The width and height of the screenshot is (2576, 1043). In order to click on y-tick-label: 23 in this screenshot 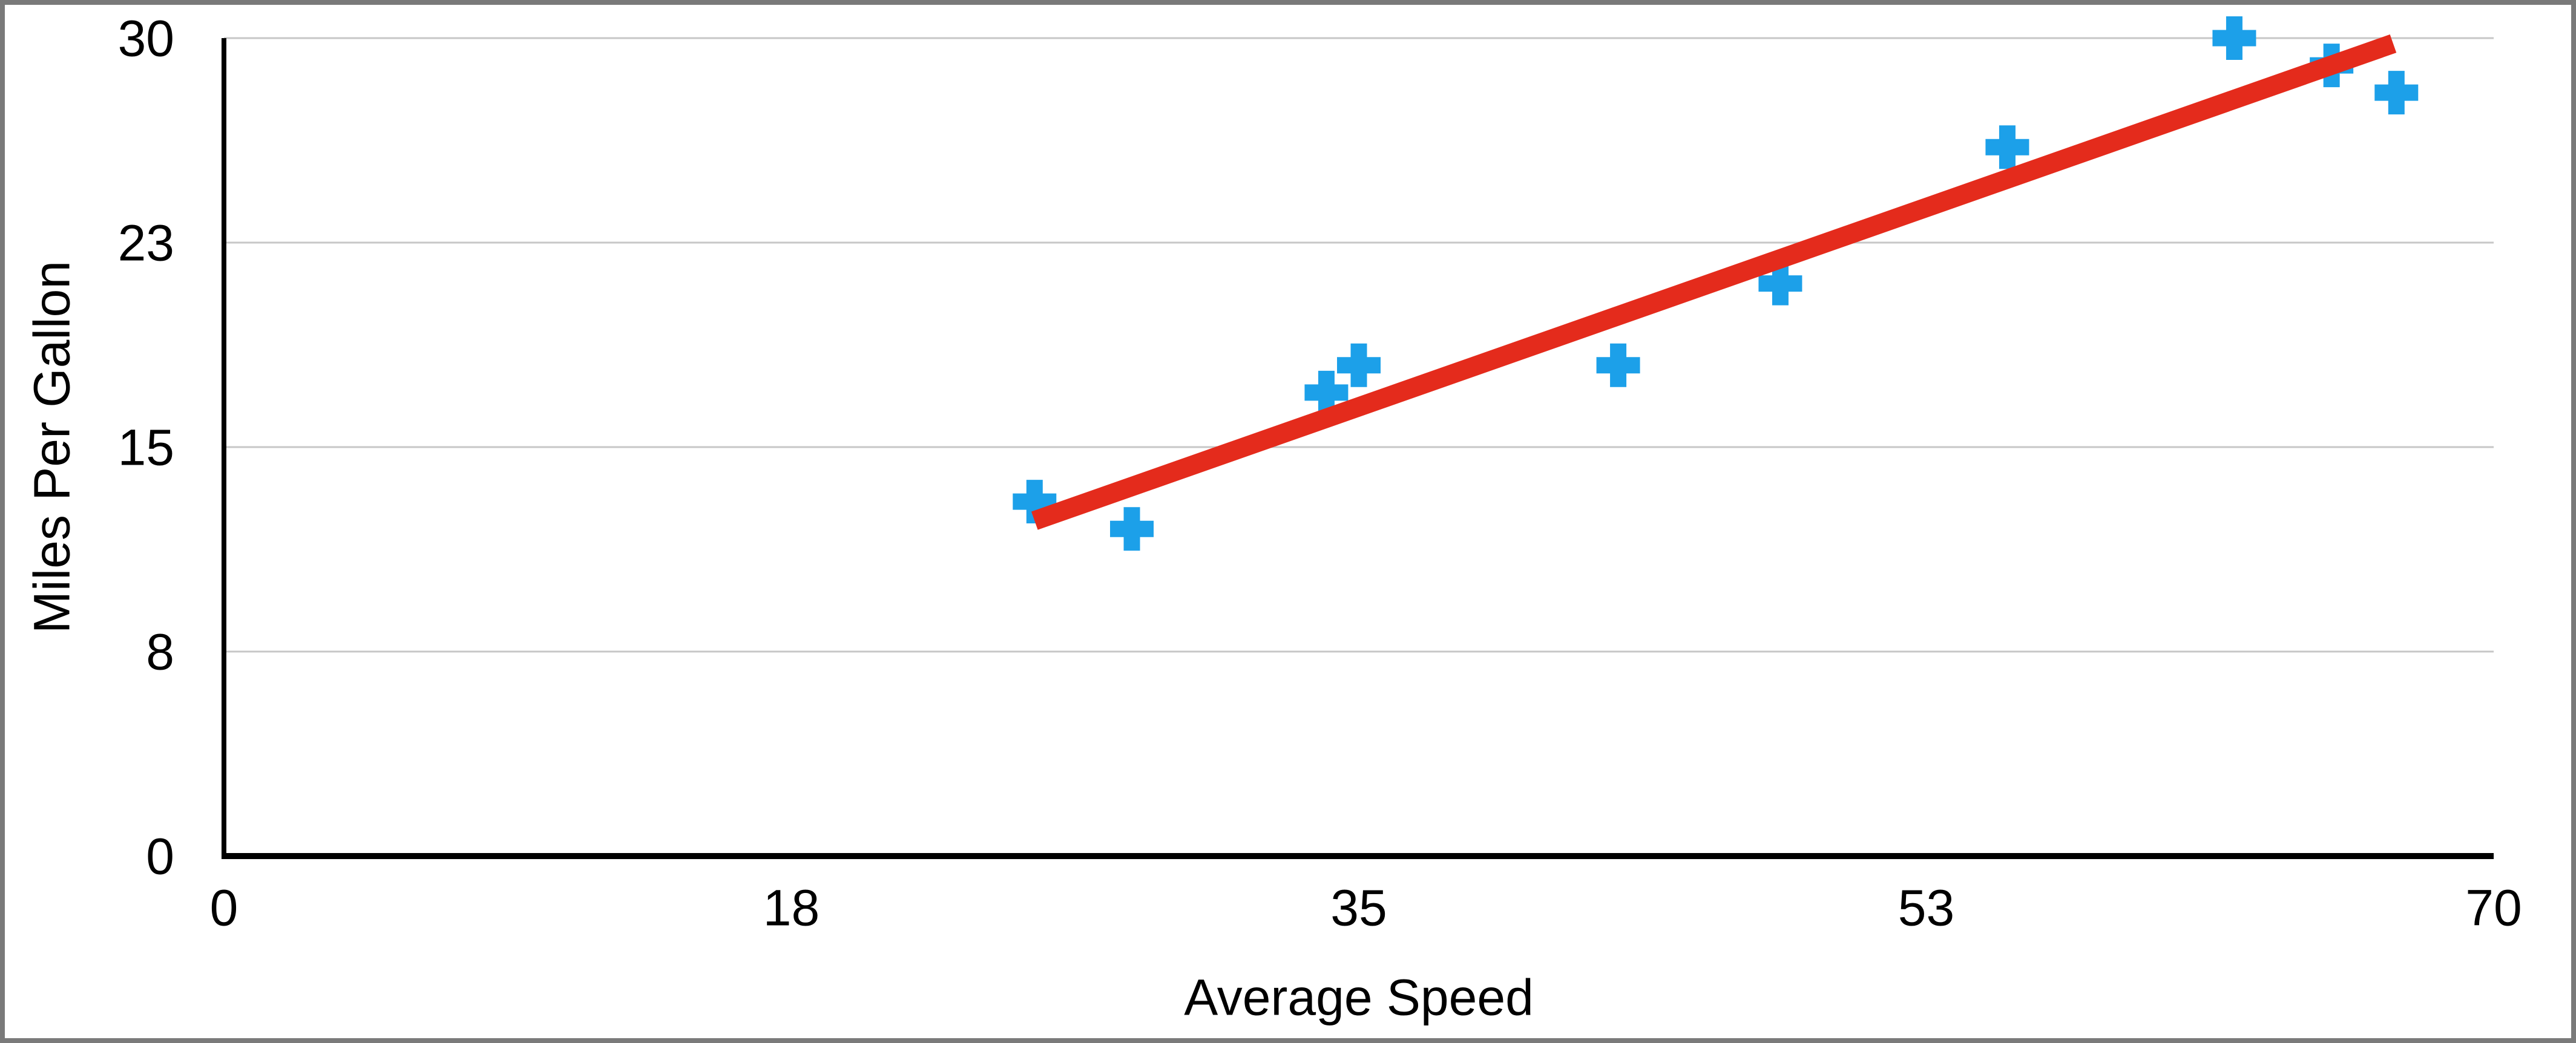, I will do `click(146, 243)`.